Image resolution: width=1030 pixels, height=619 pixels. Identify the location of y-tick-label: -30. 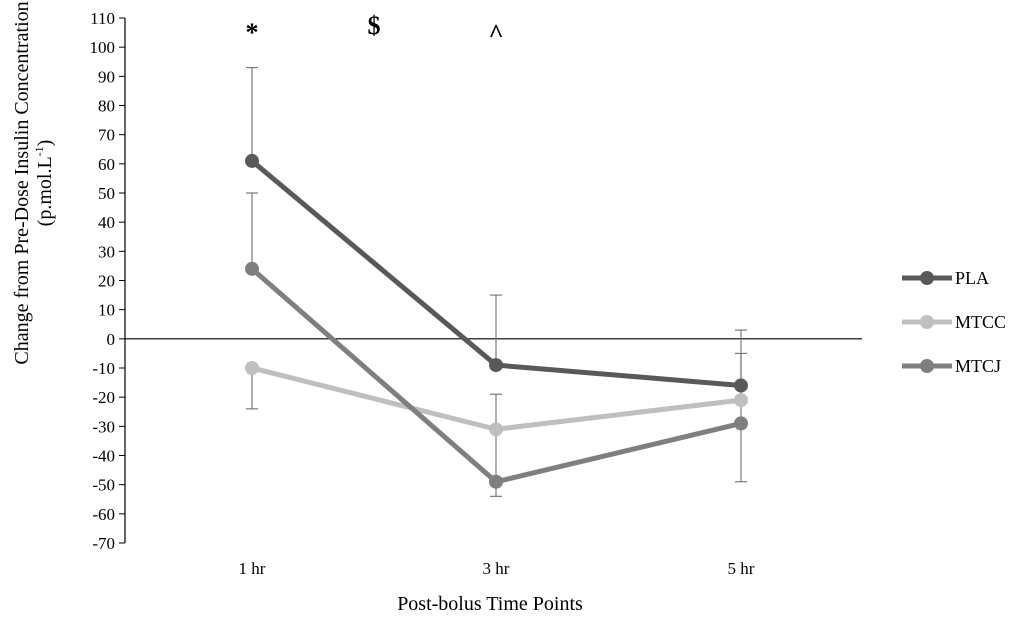
(103, 426).